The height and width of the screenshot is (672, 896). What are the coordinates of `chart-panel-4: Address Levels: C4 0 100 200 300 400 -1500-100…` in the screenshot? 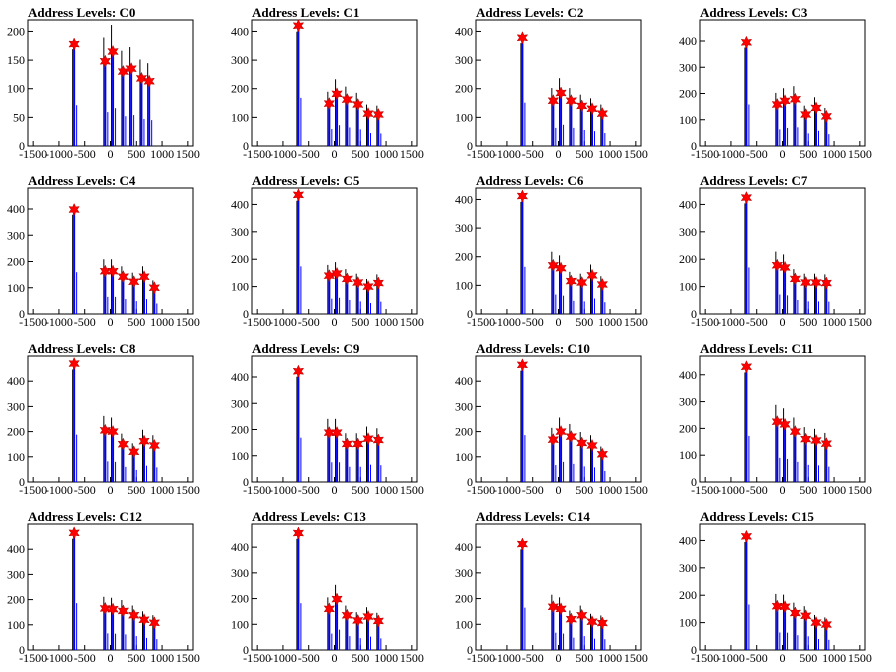 It's located at (103, 251).